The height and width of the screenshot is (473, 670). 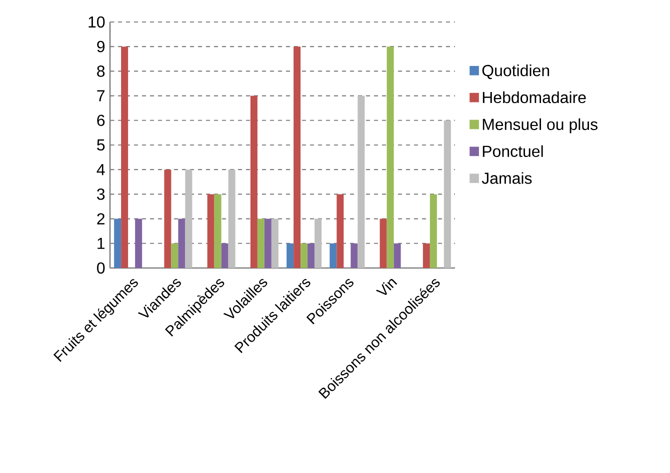 What do you see at coordinates (101, 268) in the screenshot?
I see `y-tick-label: 0` at bounding box center [101, 268].